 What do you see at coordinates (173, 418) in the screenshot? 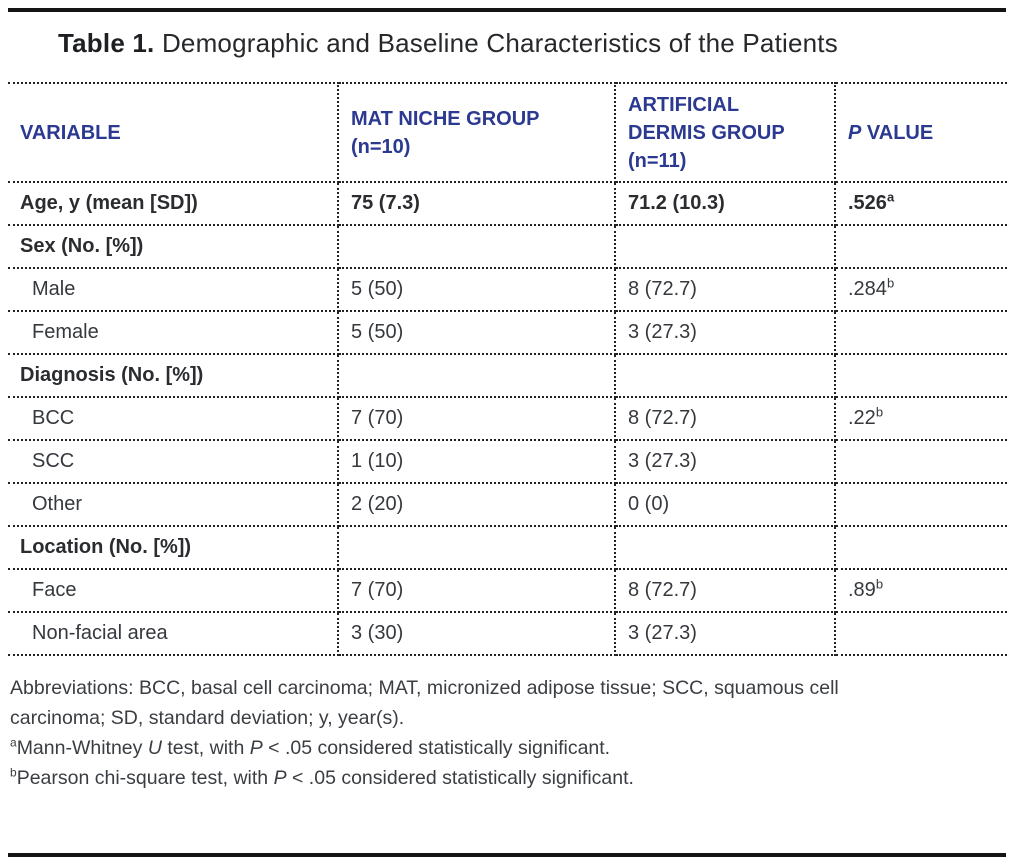
I see `variable-cell: BCC` at bounding box center [173, 418].